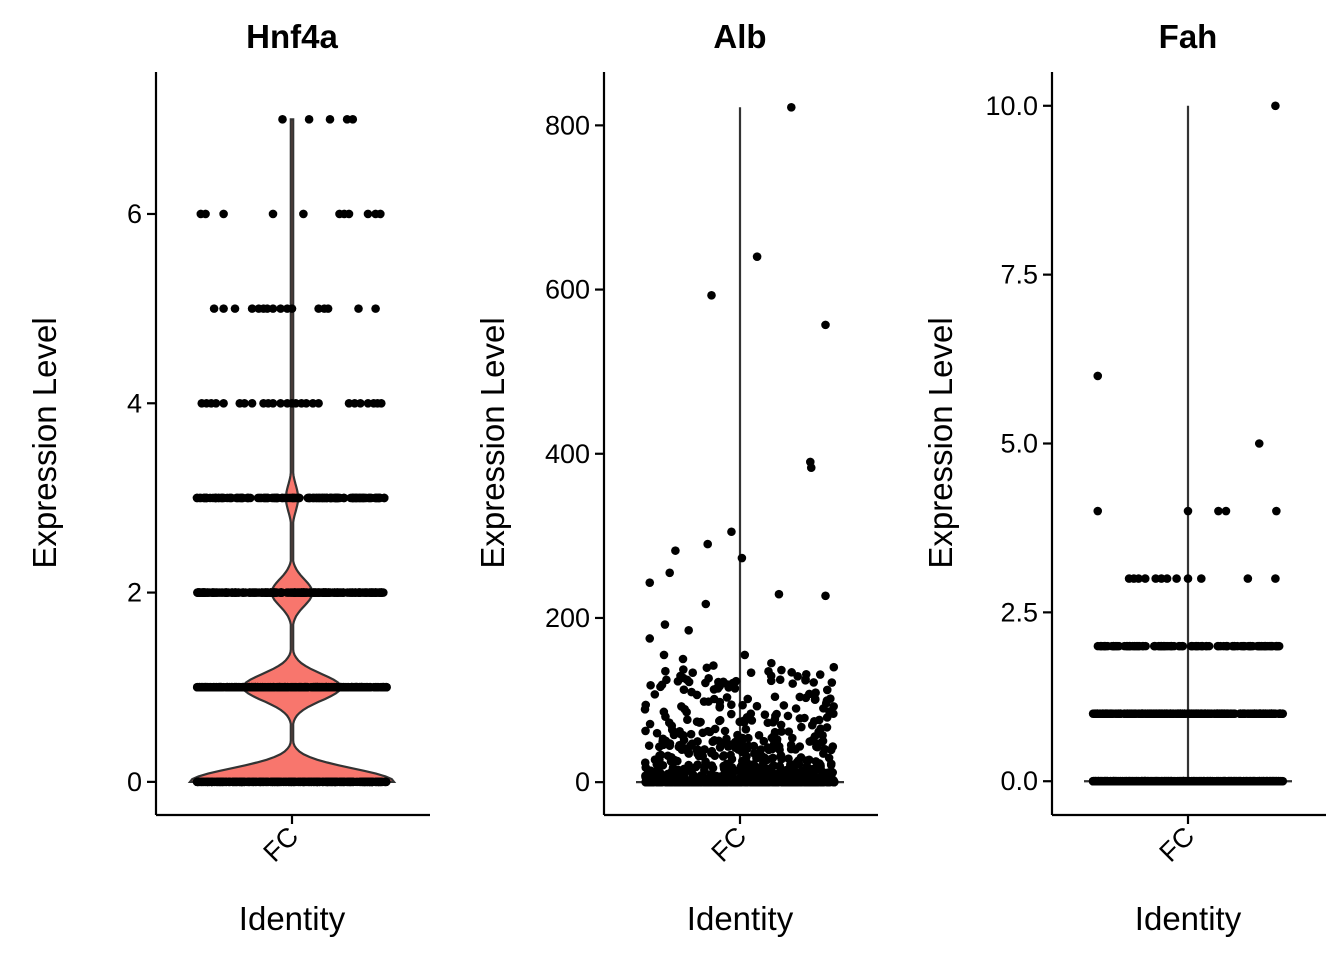  I want to click on panel-title: Alb, so click(739, 36).